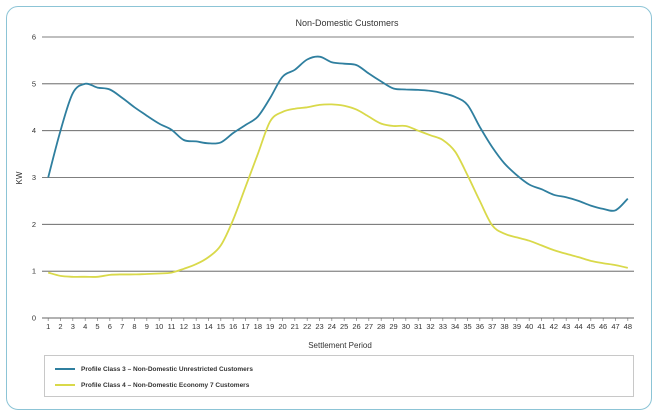  What do you see at coordinates (504, 326) in the screenshot?
I see `x-tick-label: 38` at bounding box center [504, 326].